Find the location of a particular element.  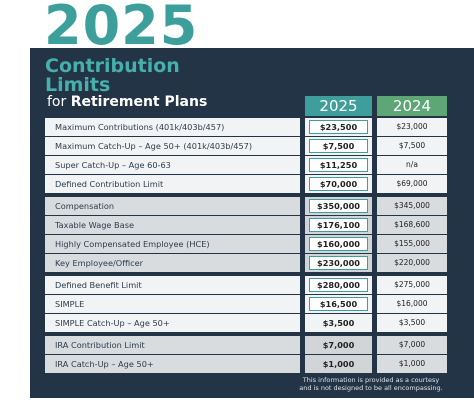

value-2025: $70,000 is located at coordinates (338, 184).